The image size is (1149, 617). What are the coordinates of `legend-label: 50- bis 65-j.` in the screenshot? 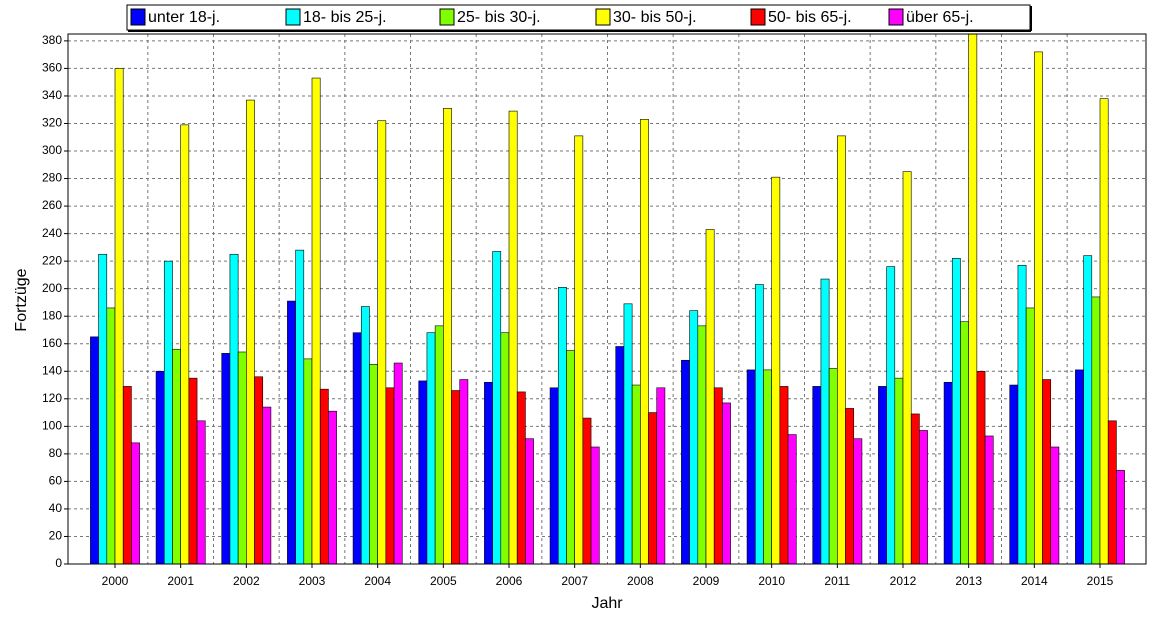 It's located at (810, 17).